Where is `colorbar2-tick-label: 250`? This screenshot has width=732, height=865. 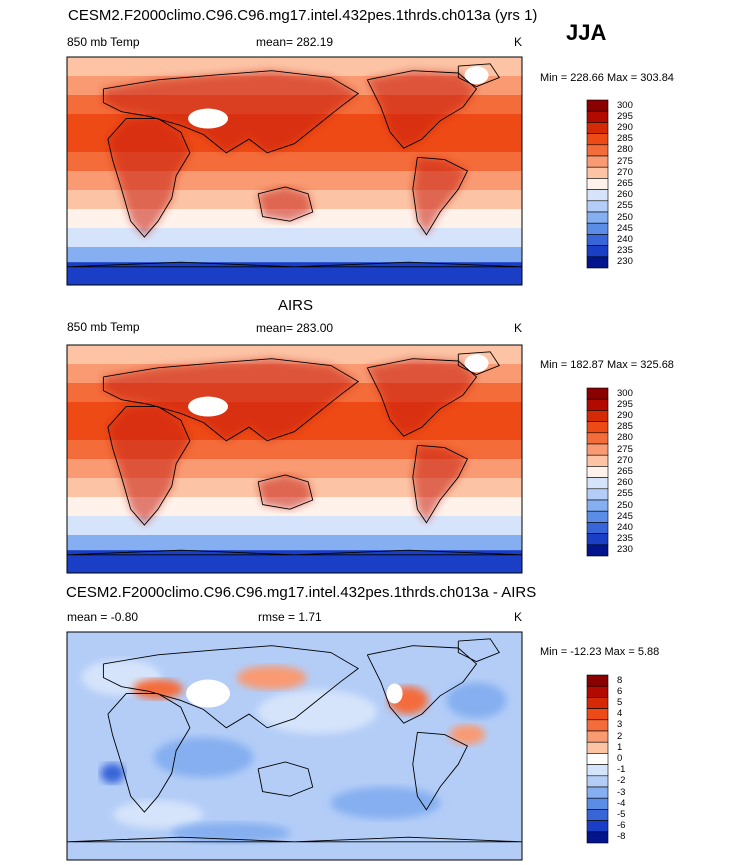 colorbar2-tick-label: 250 is located at coordinates (625, 505).